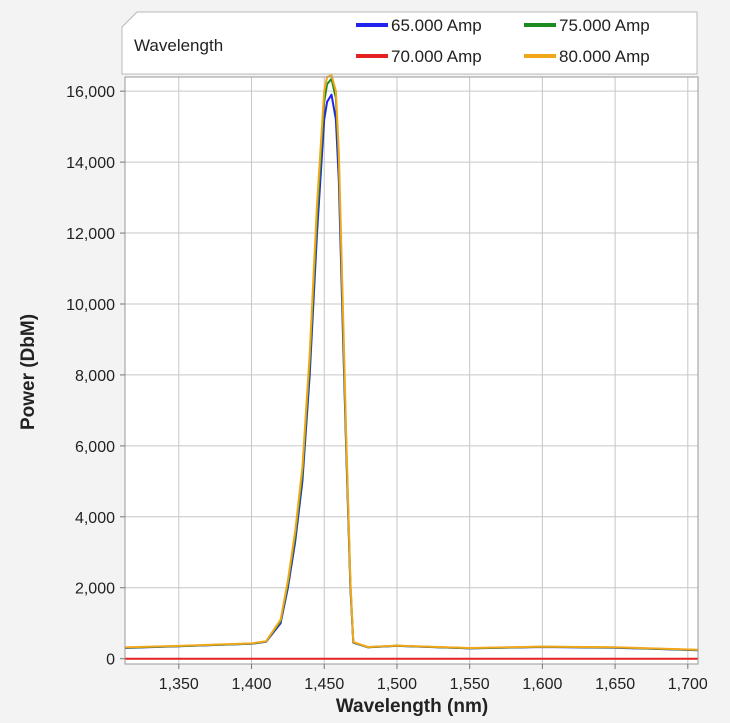 This screenshot has width=730, height=723. Describe the element at coordinates (90, 92) in the screenshot. I see `y-tick-label: 16,000` at that location.